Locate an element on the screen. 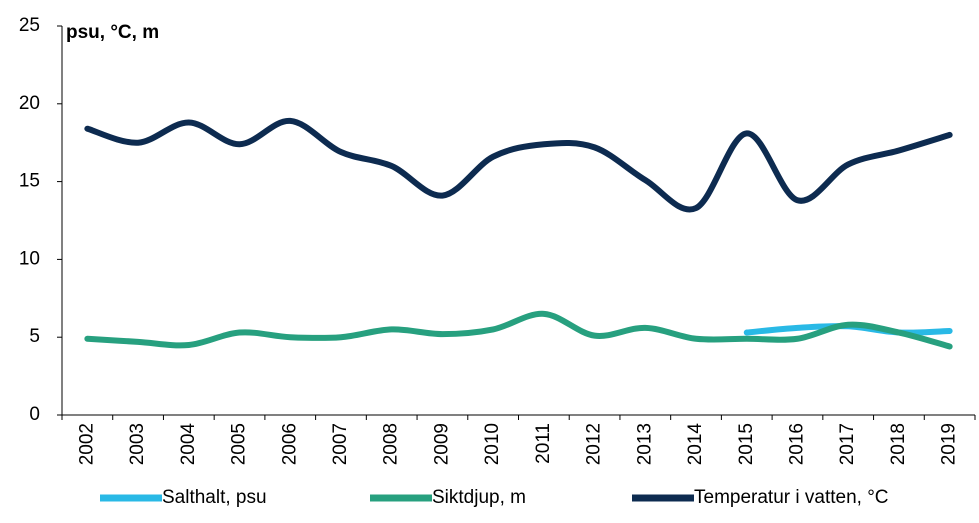 The image size is (979, 523). x-tick-label: 2017 is located at coordinates (847, 444).